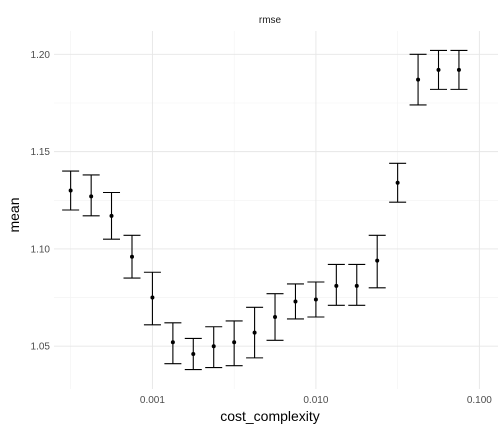 The image size is (504, 432). What do you see at coordinates (152, 400) in the screenshot?
I see `x-tick-label: 0.001` at bounding box center [152, 400].